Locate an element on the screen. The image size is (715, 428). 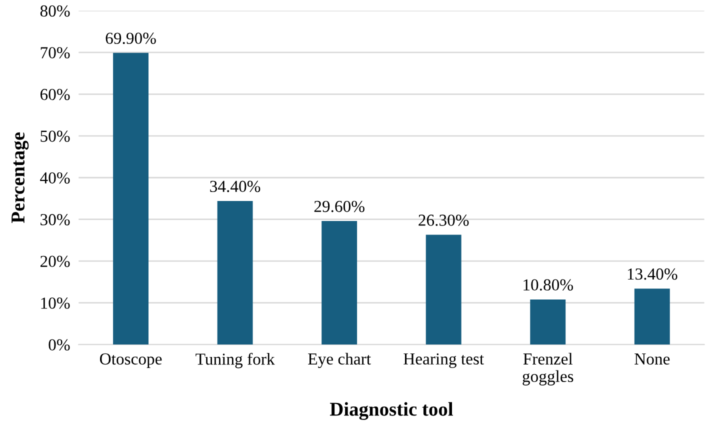
data-label: 13.40% is located at coordinates (653, 274).